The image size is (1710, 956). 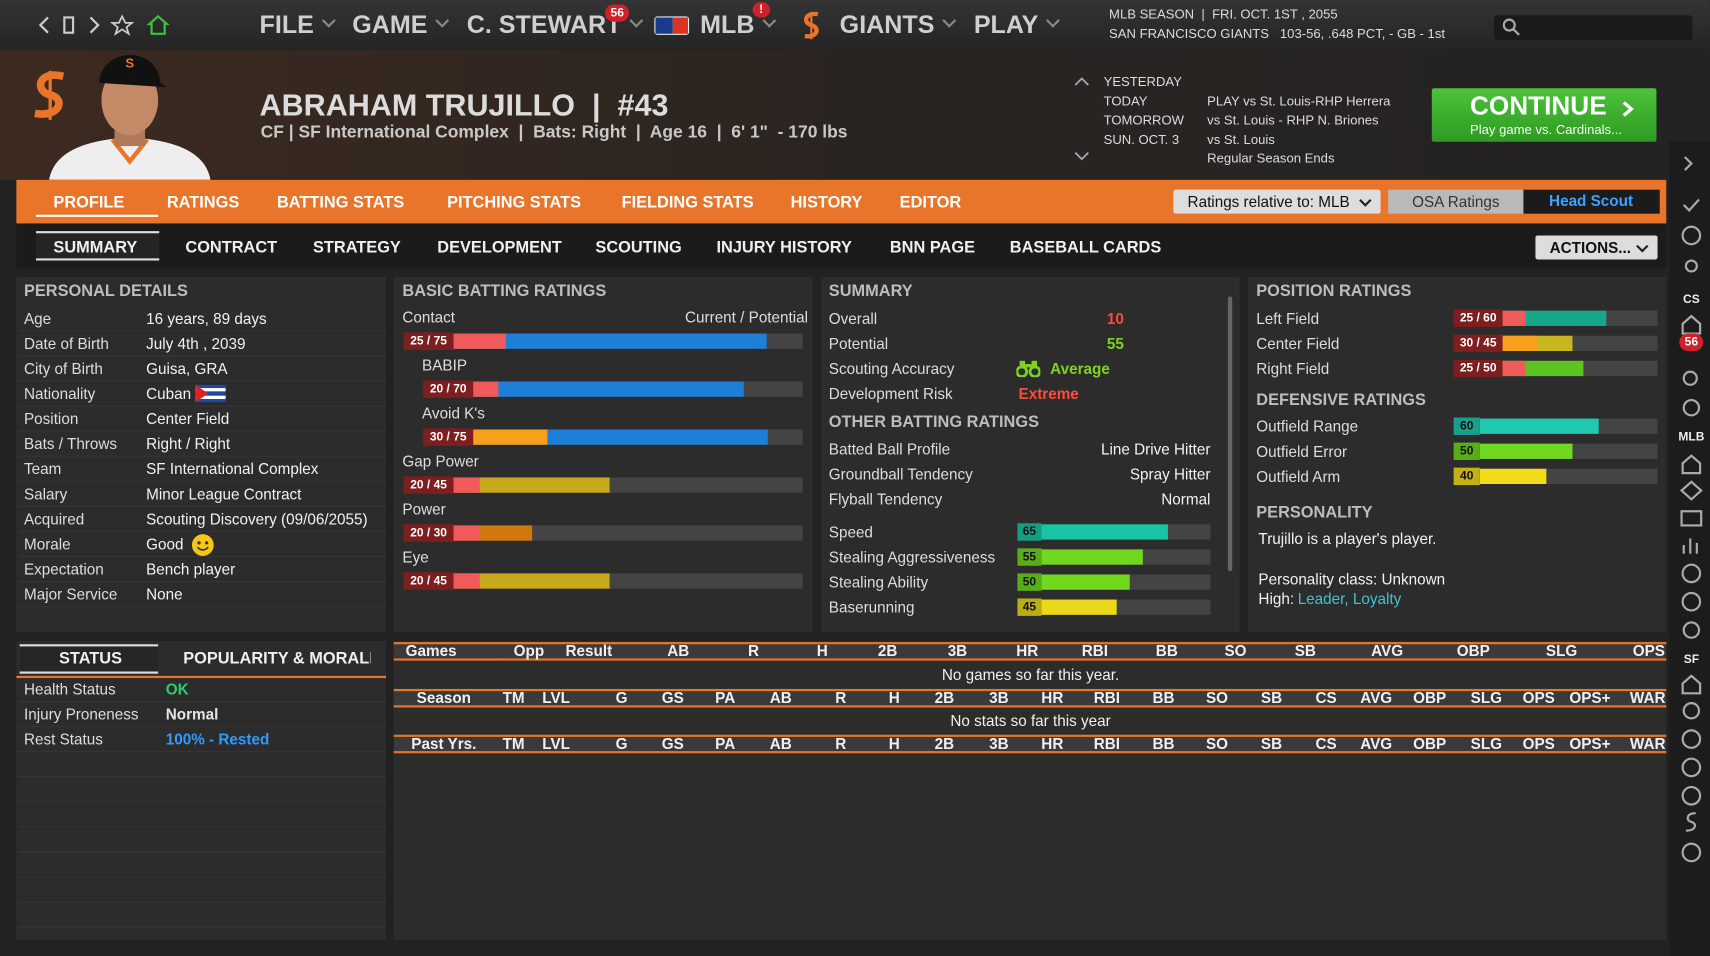 I want to click on main-tab: BATTING STATS, so click(x=340, y=203).